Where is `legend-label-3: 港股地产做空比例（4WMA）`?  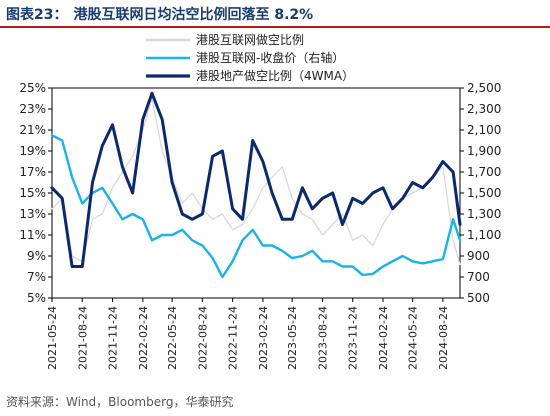 legend-label-3: 港股地产做空比例（4WMA） is located at coordinates (275, 75).